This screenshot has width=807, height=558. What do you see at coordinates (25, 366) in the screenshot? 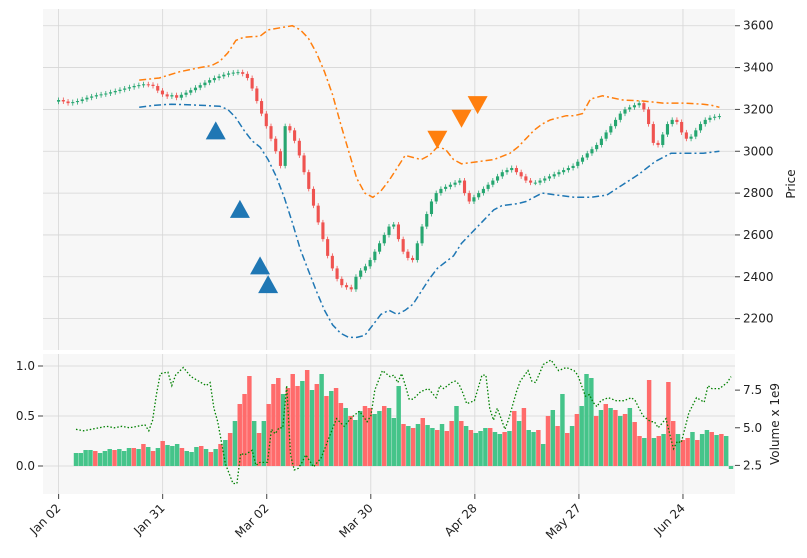
I see `volume-left-tick-label: 1.0` at bounding box center [25, 366].